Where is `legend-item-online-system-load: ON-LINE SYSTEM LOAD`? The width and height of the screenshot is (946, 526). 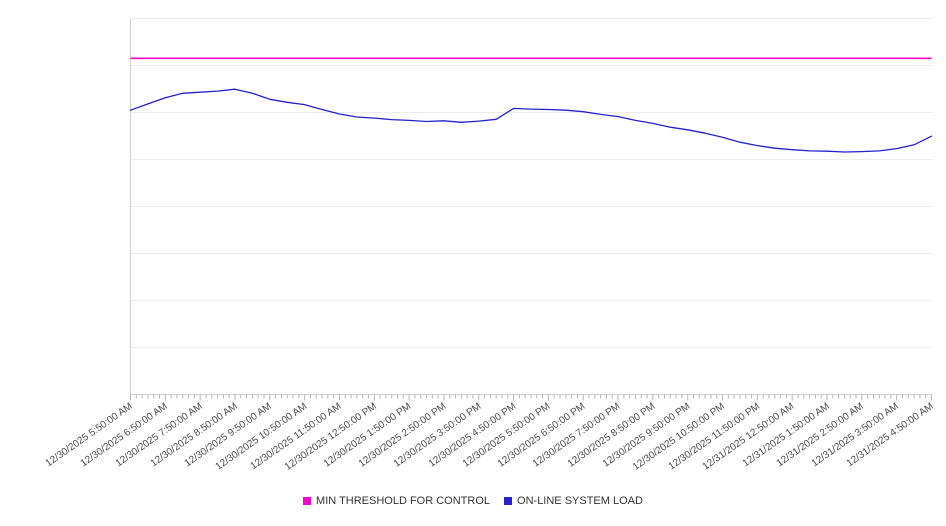 legend-item-online-system-load: ON-LINE SYSTEM LOAD is located at coordinates (573, 501).